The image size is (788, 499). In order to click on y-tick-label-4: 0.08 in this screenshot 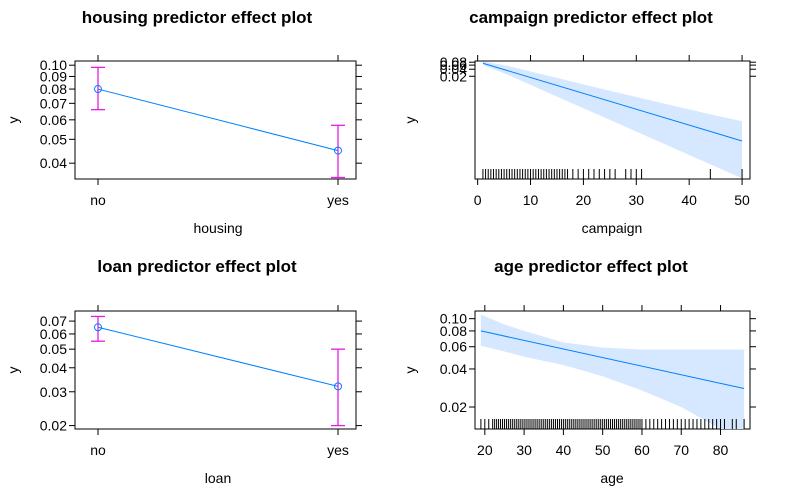, I will do `click(53, 89)`.